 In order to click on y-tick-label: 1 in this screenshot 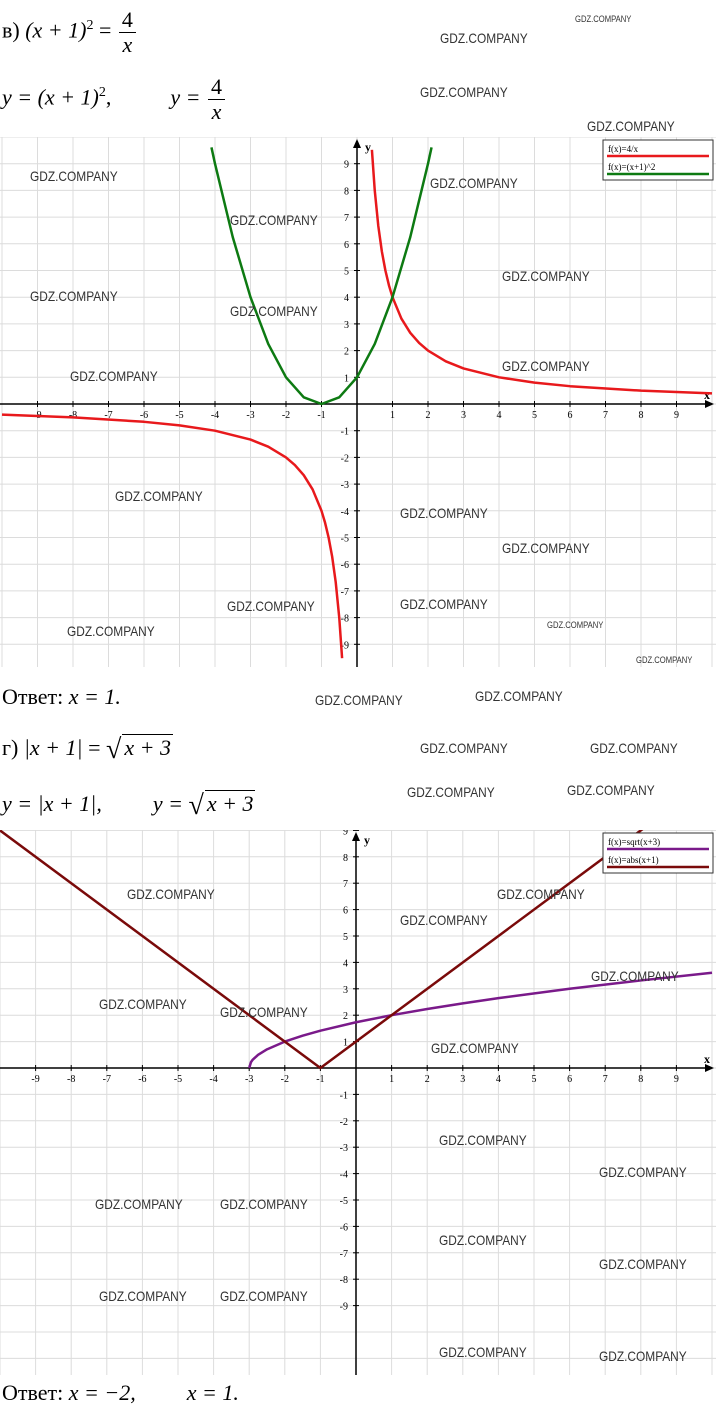, I will do `click(346, 378)`.